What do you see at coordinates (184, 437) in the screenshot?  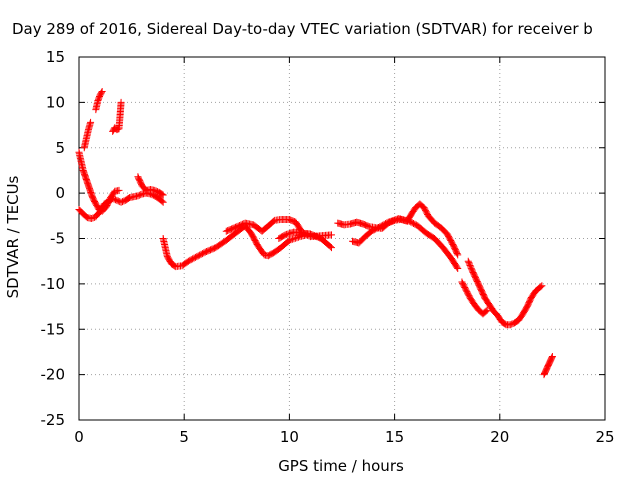 I see `x-tick-label: 5` at bounding box center [184, 437].